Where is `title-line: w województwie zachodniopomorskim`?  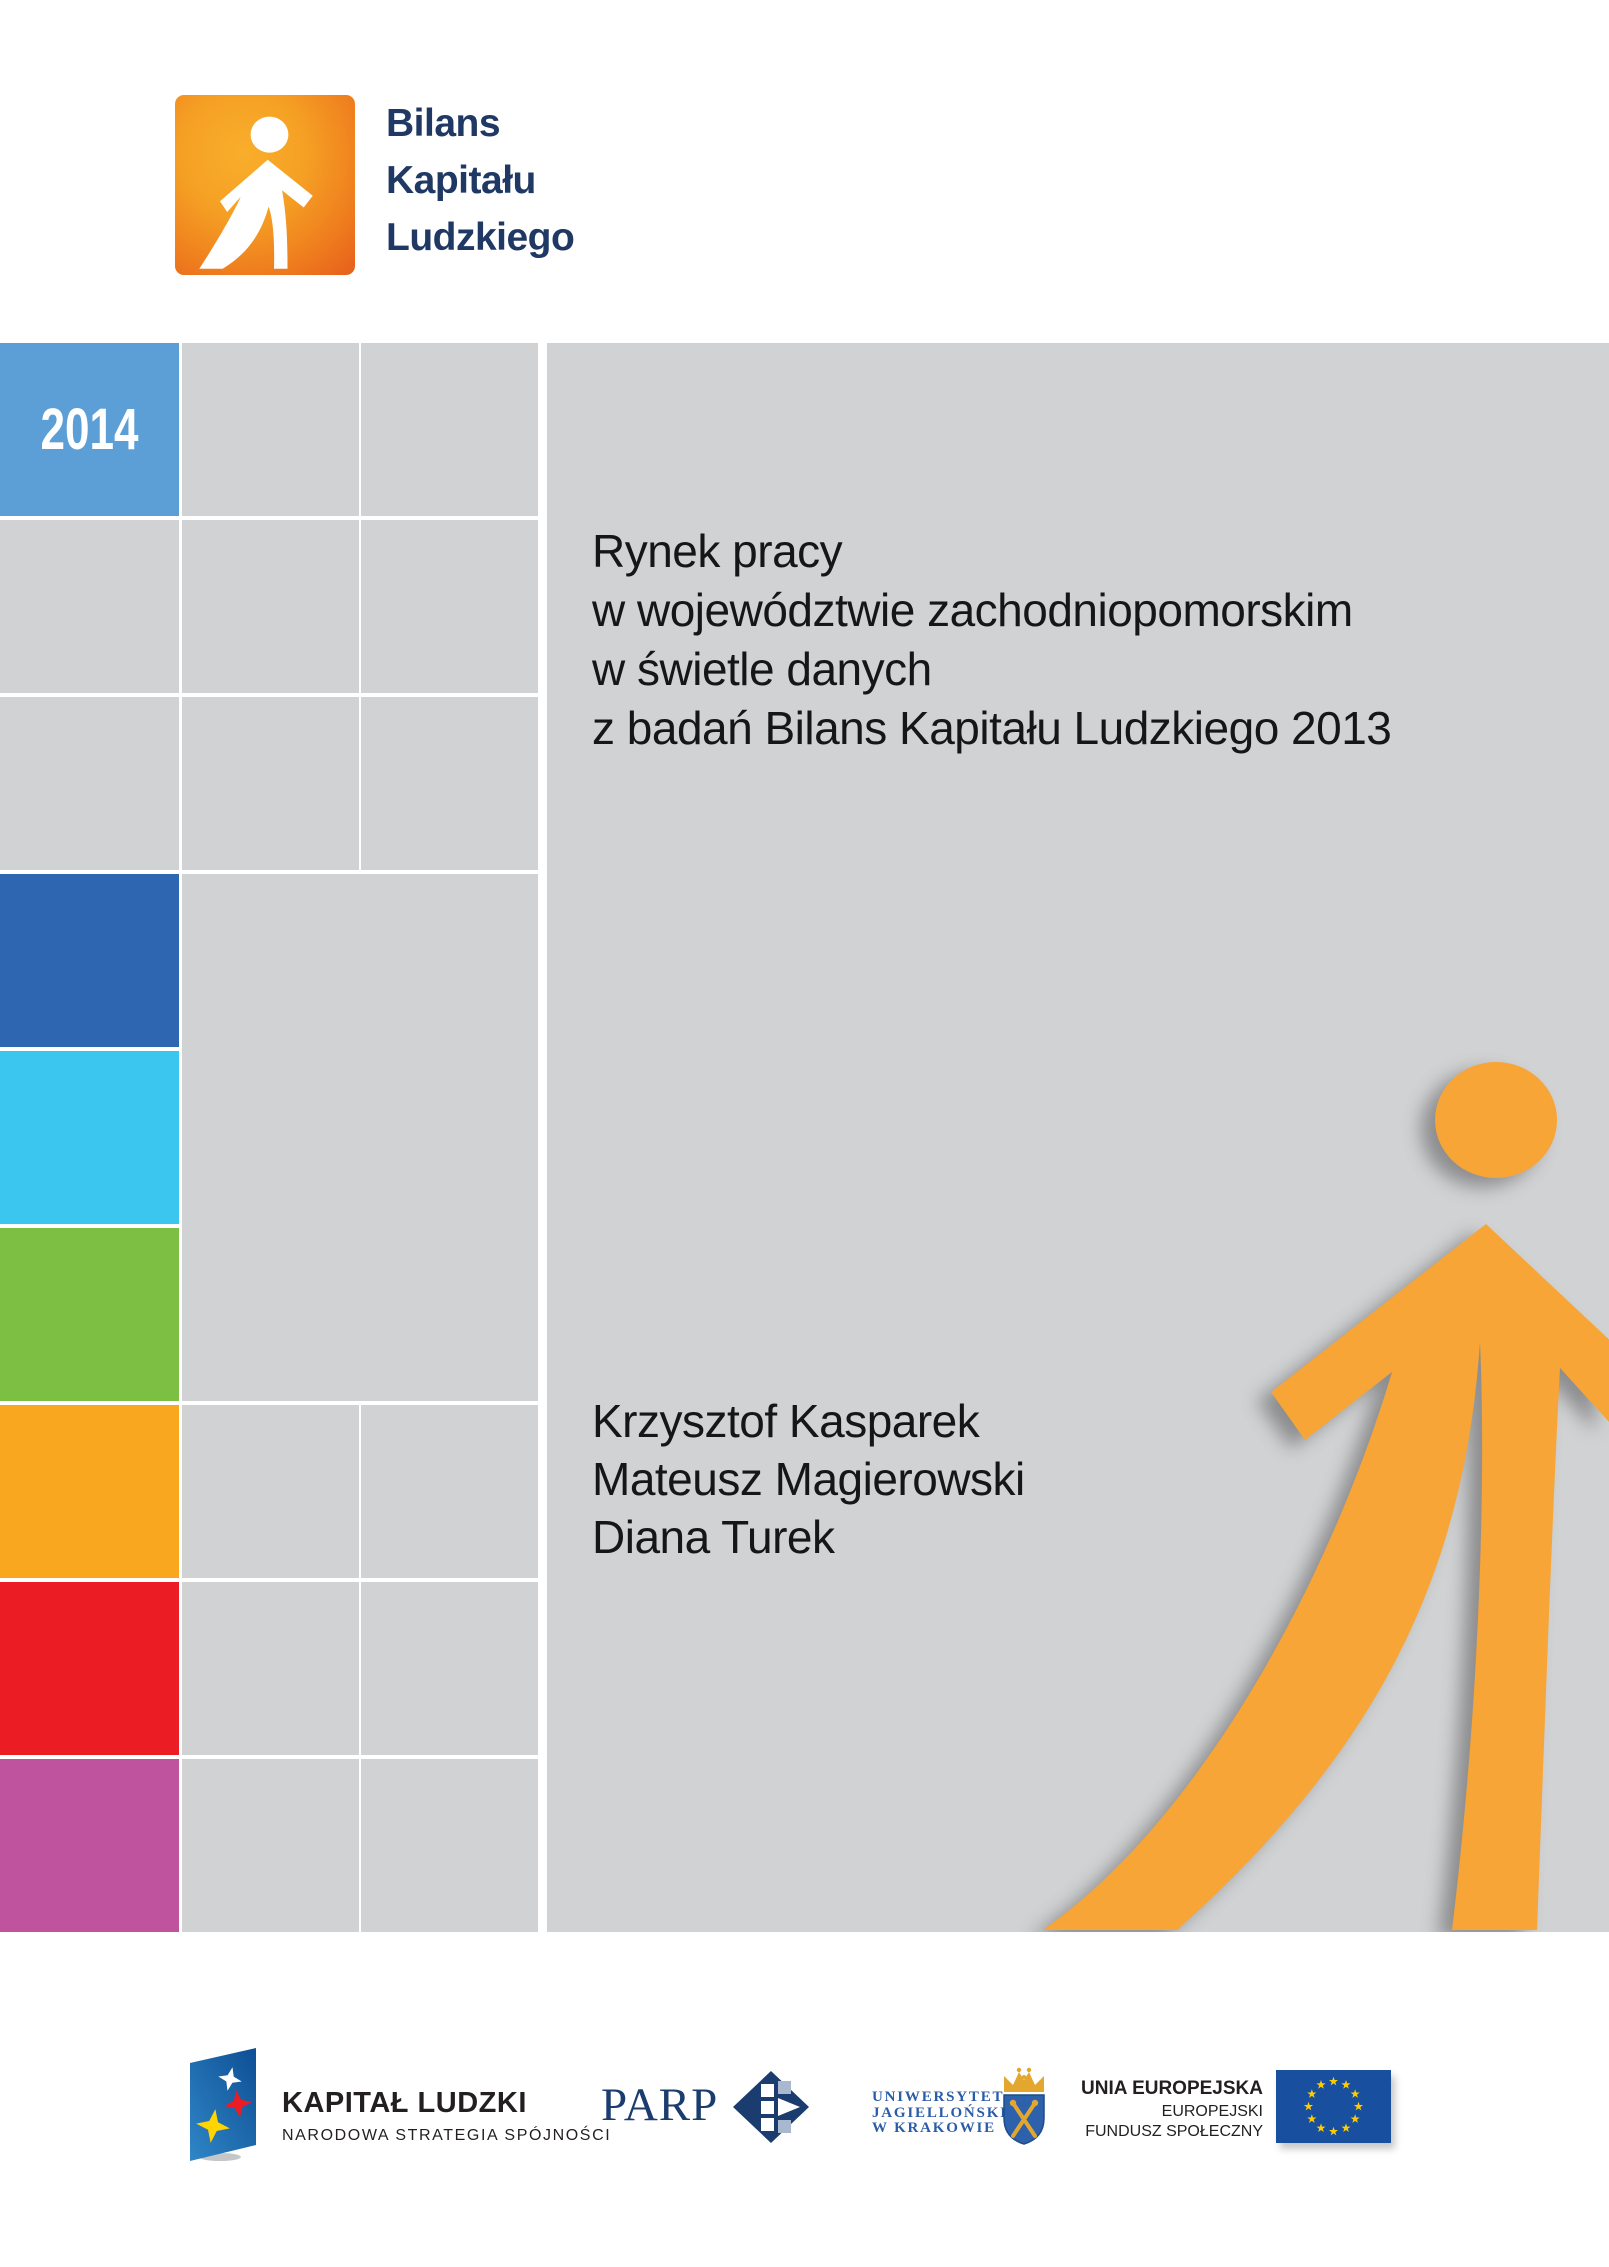
title-line: w województwie zachodniopomorskim is located at coordinates (972, 610).